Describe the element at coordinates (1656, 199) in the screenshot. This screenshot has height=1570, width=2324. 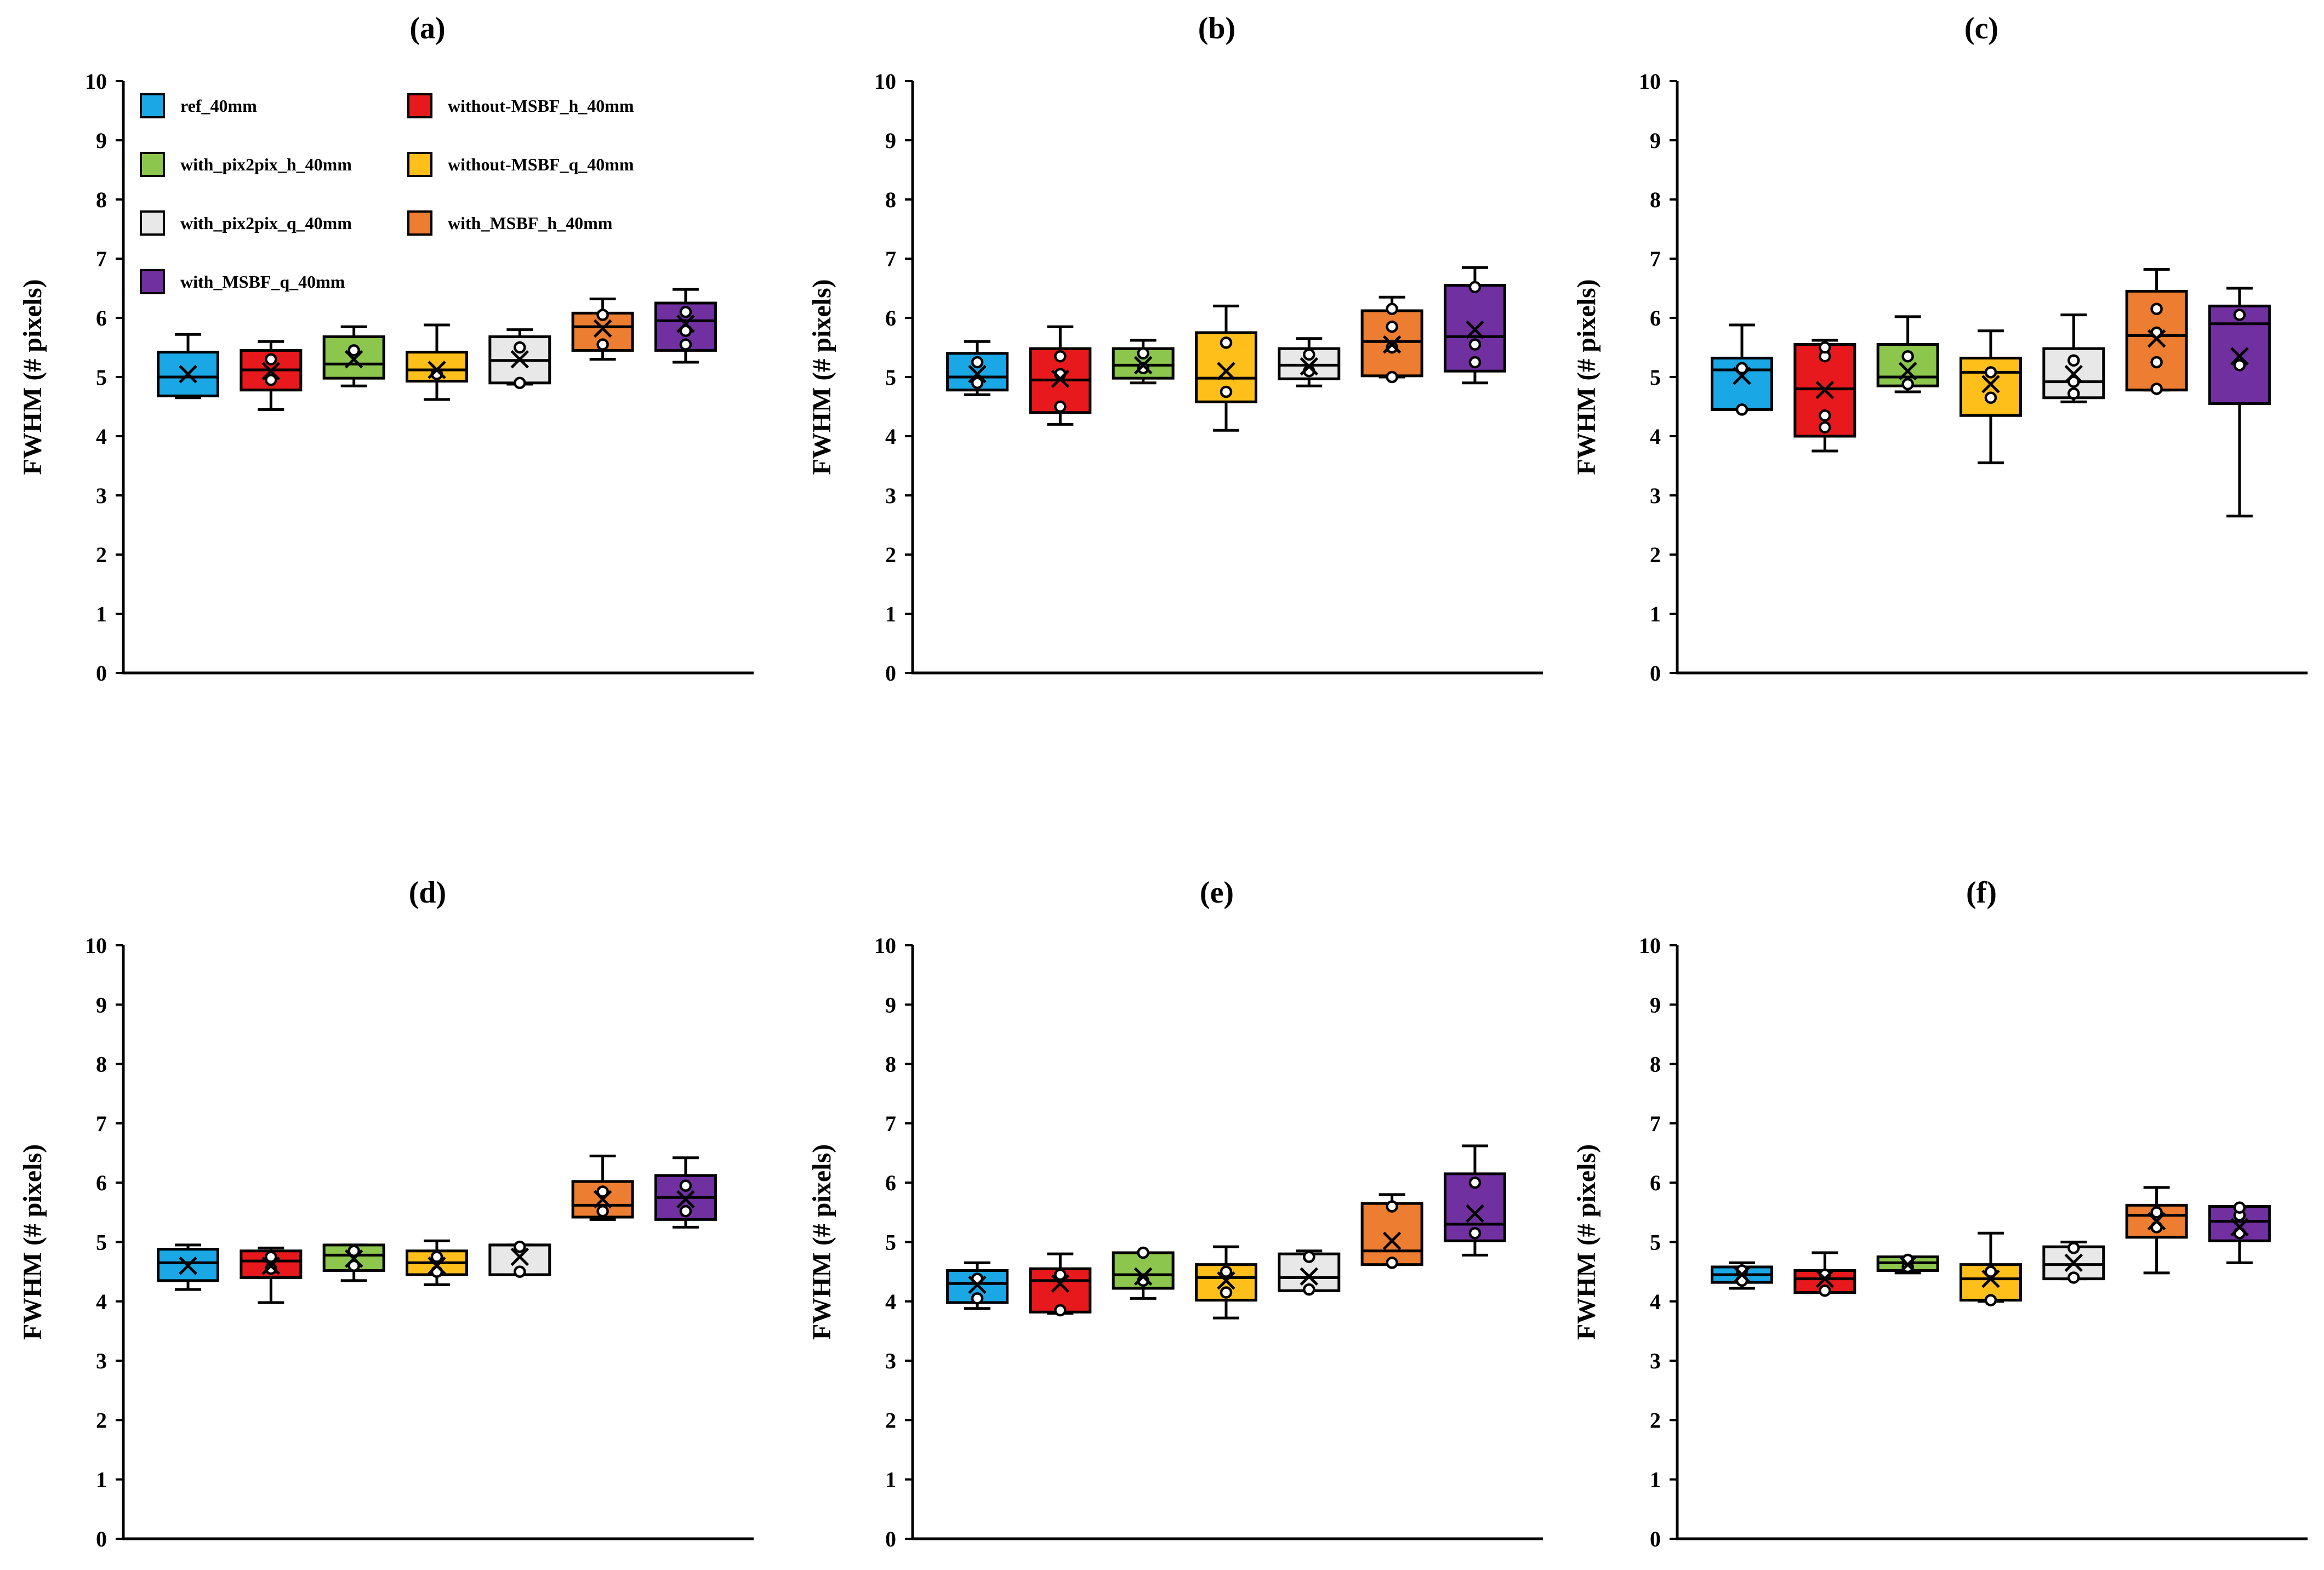
I see `y-tick-label: 8` at that location.